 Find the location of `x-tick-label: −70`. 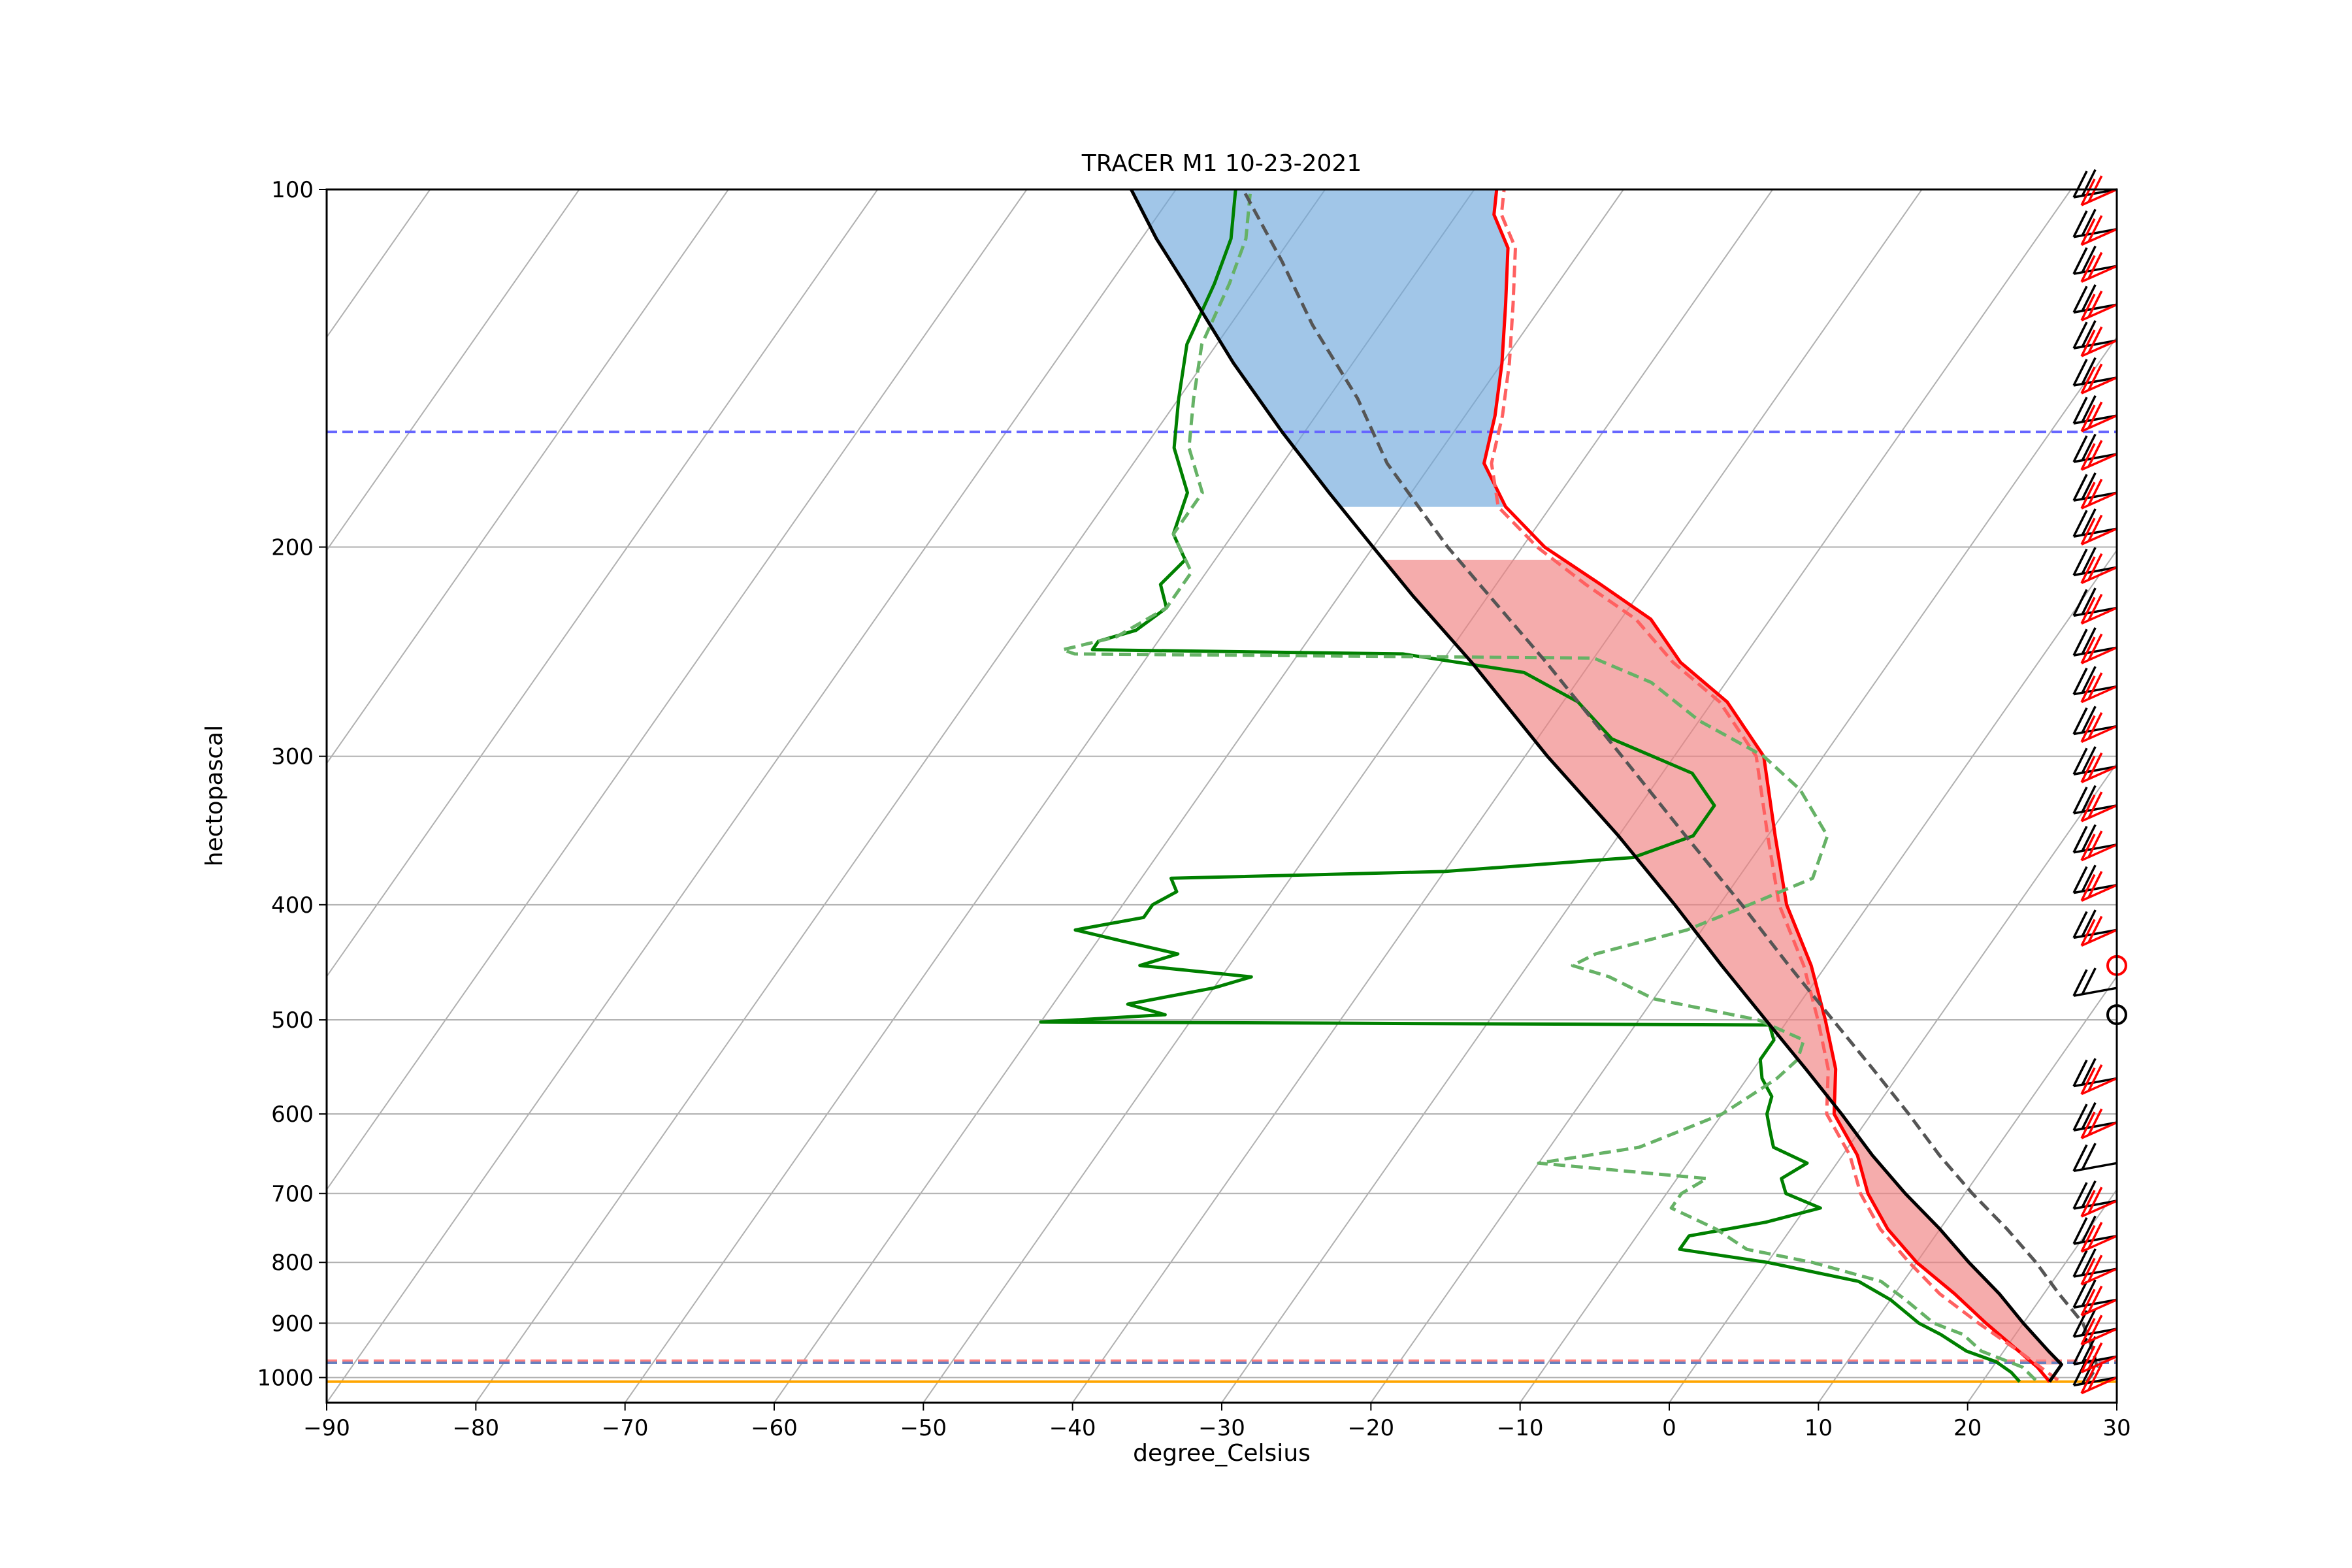

x-tick-label: −70 is located at coordinates (625, 1428).